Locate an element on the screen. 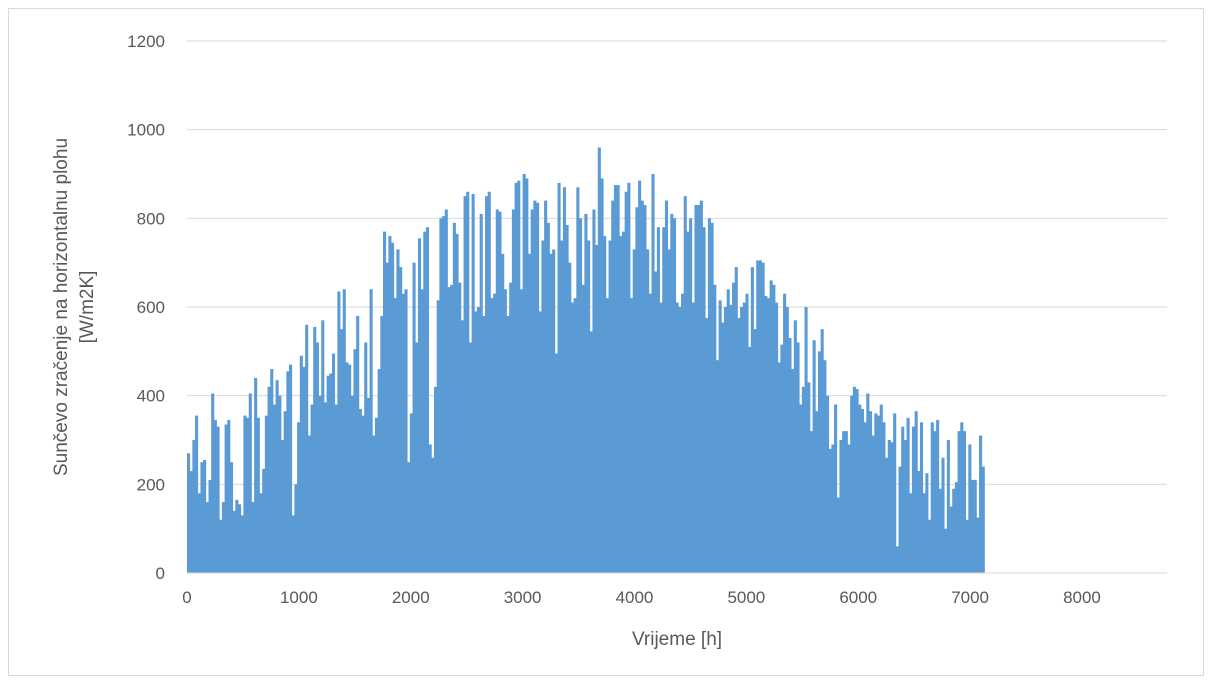 Image resolution: width=1214 pixels, height=684 pixels. y-tick-label: 1000 is located at coordinates (146, 130).